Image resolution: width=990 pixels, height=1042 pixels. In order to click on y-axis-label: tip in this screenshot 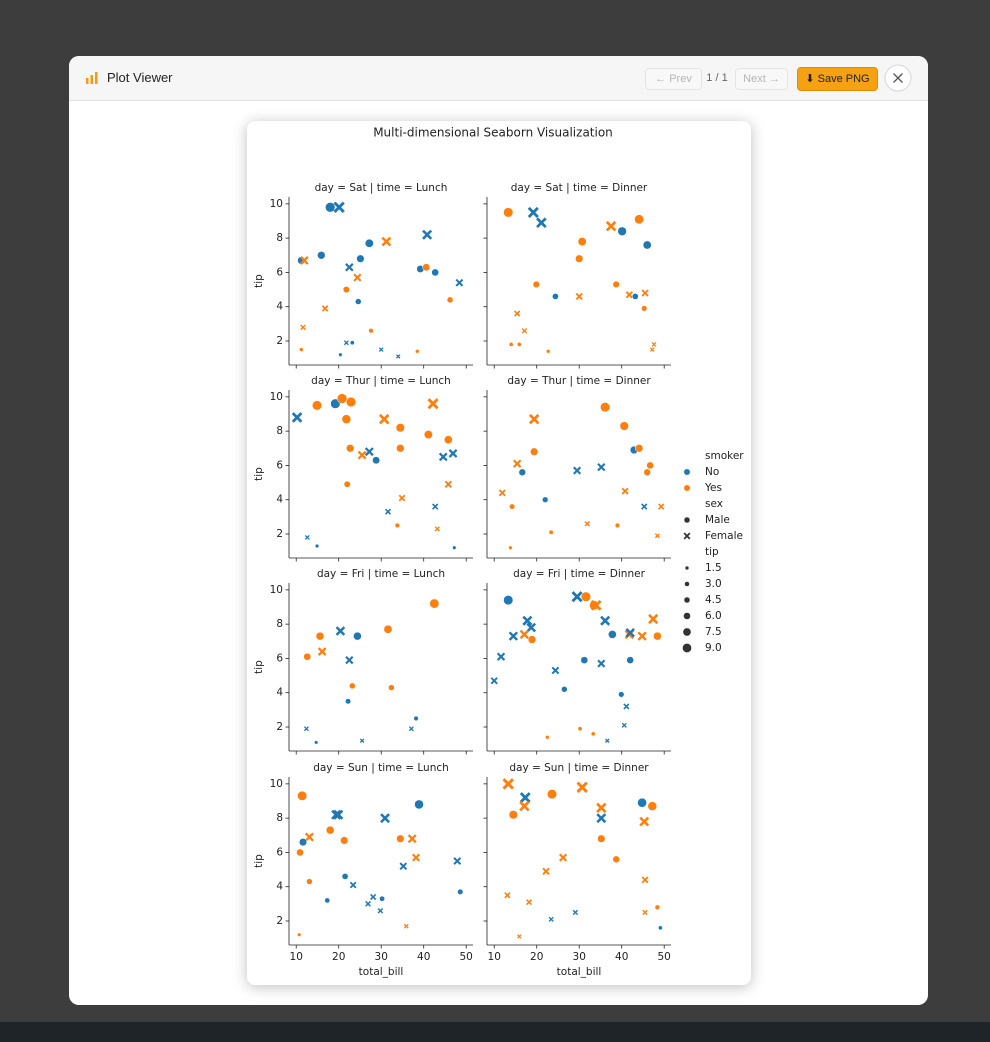, I will do `click(259, 667)`.